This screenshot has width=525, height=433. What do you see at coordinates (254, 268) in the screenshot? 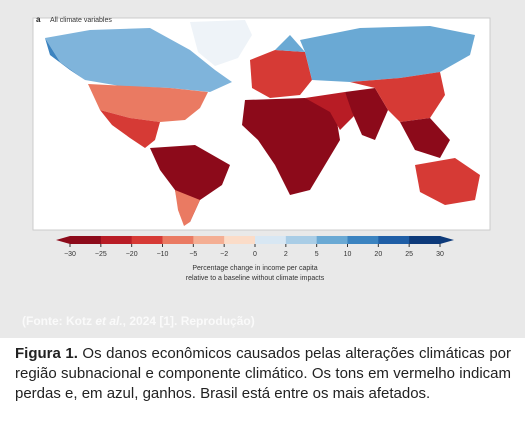
I see `colorbar-label: Percentage change in income per capita` at bounding box center [254, 268].